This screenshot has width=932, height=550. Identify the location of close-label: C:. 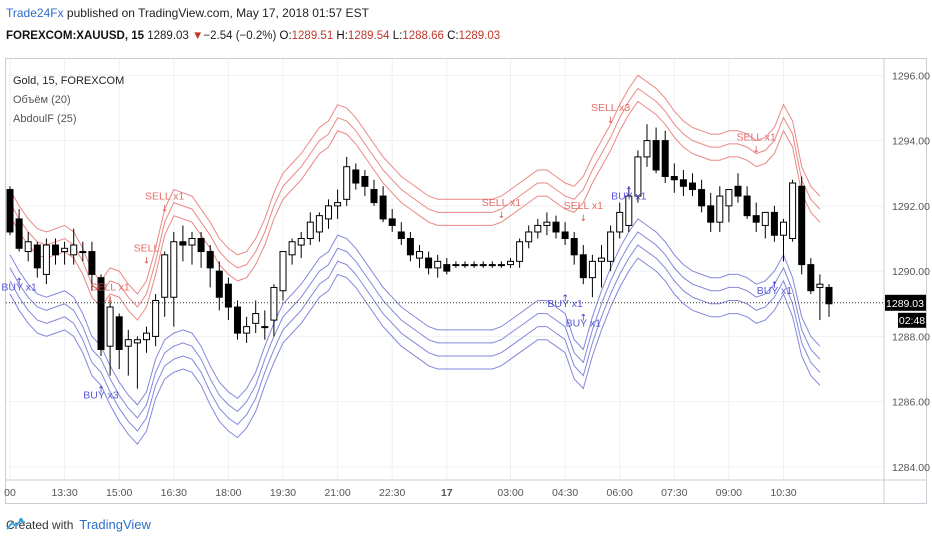
(453, 36).